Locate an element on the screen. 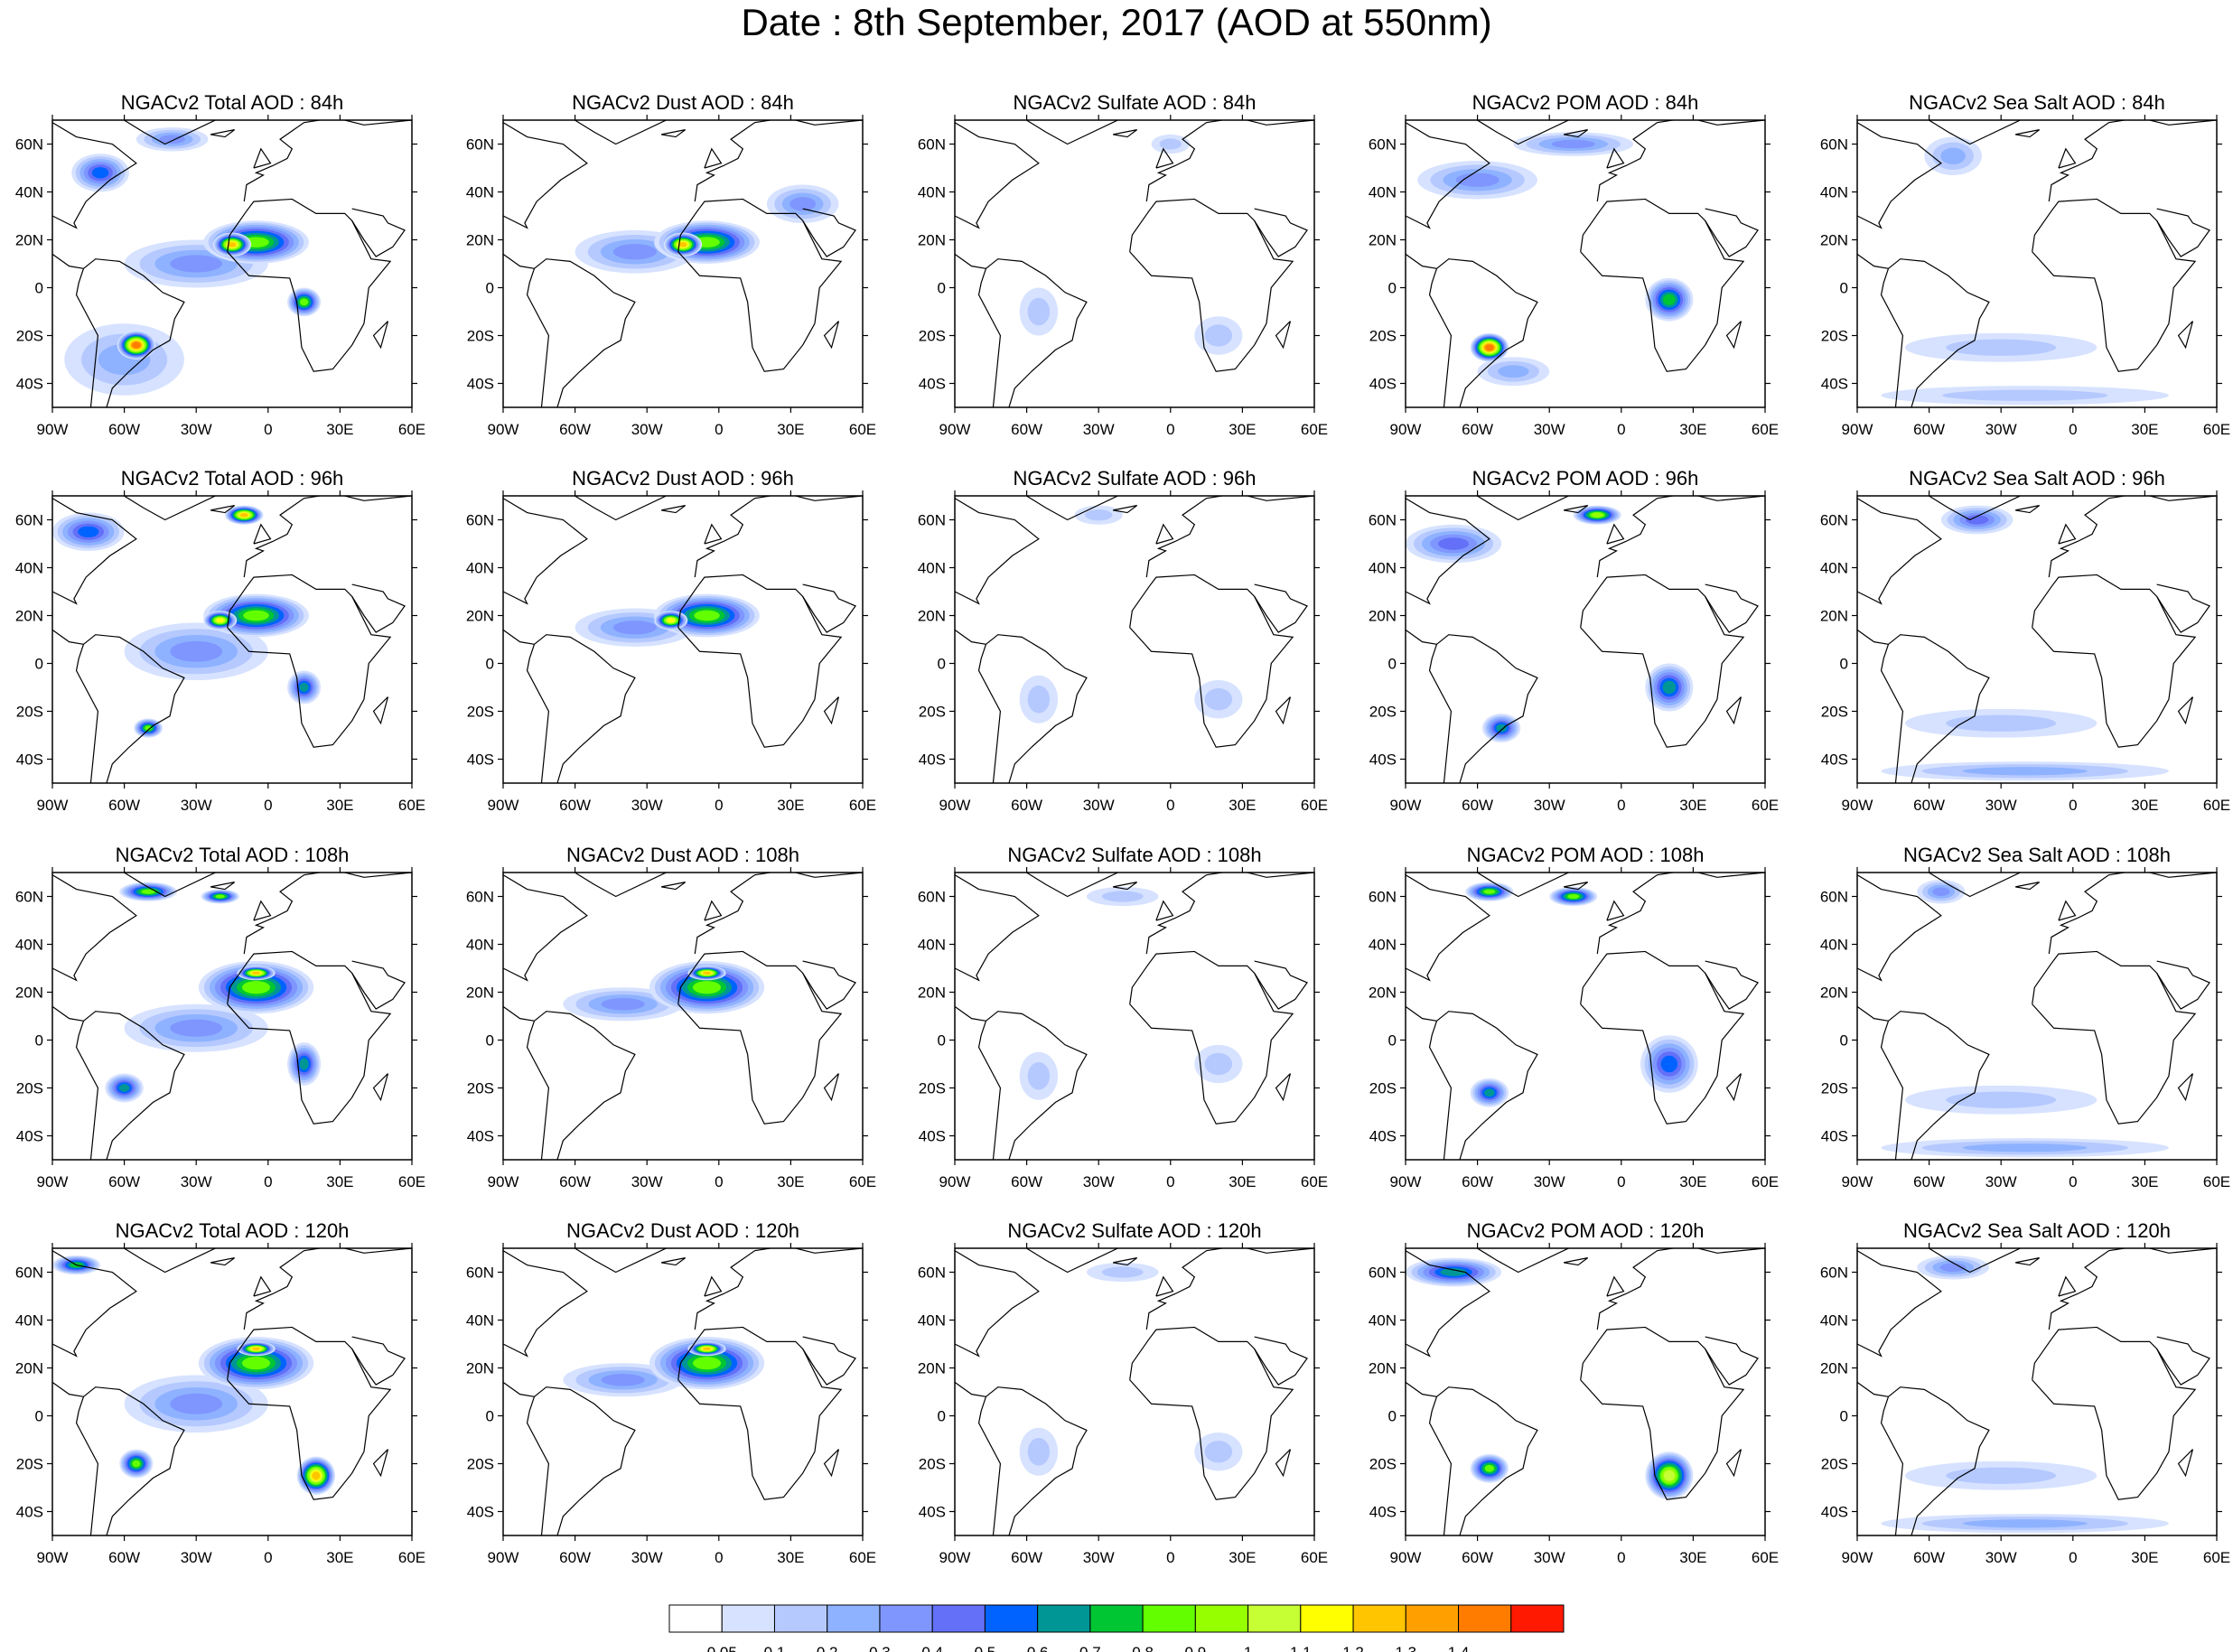  panel-title: NGACv2 Sulfate AOD : 84h is located at coordinates (1134, 102).